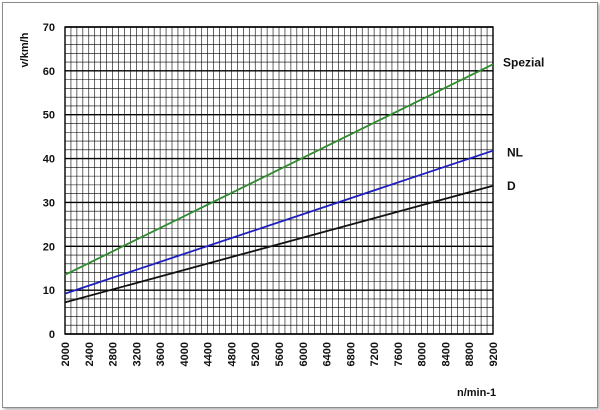  Describe the element at coordinates (423, 354) in the screenshot. I see `x-tick-label: 8000` at that location.